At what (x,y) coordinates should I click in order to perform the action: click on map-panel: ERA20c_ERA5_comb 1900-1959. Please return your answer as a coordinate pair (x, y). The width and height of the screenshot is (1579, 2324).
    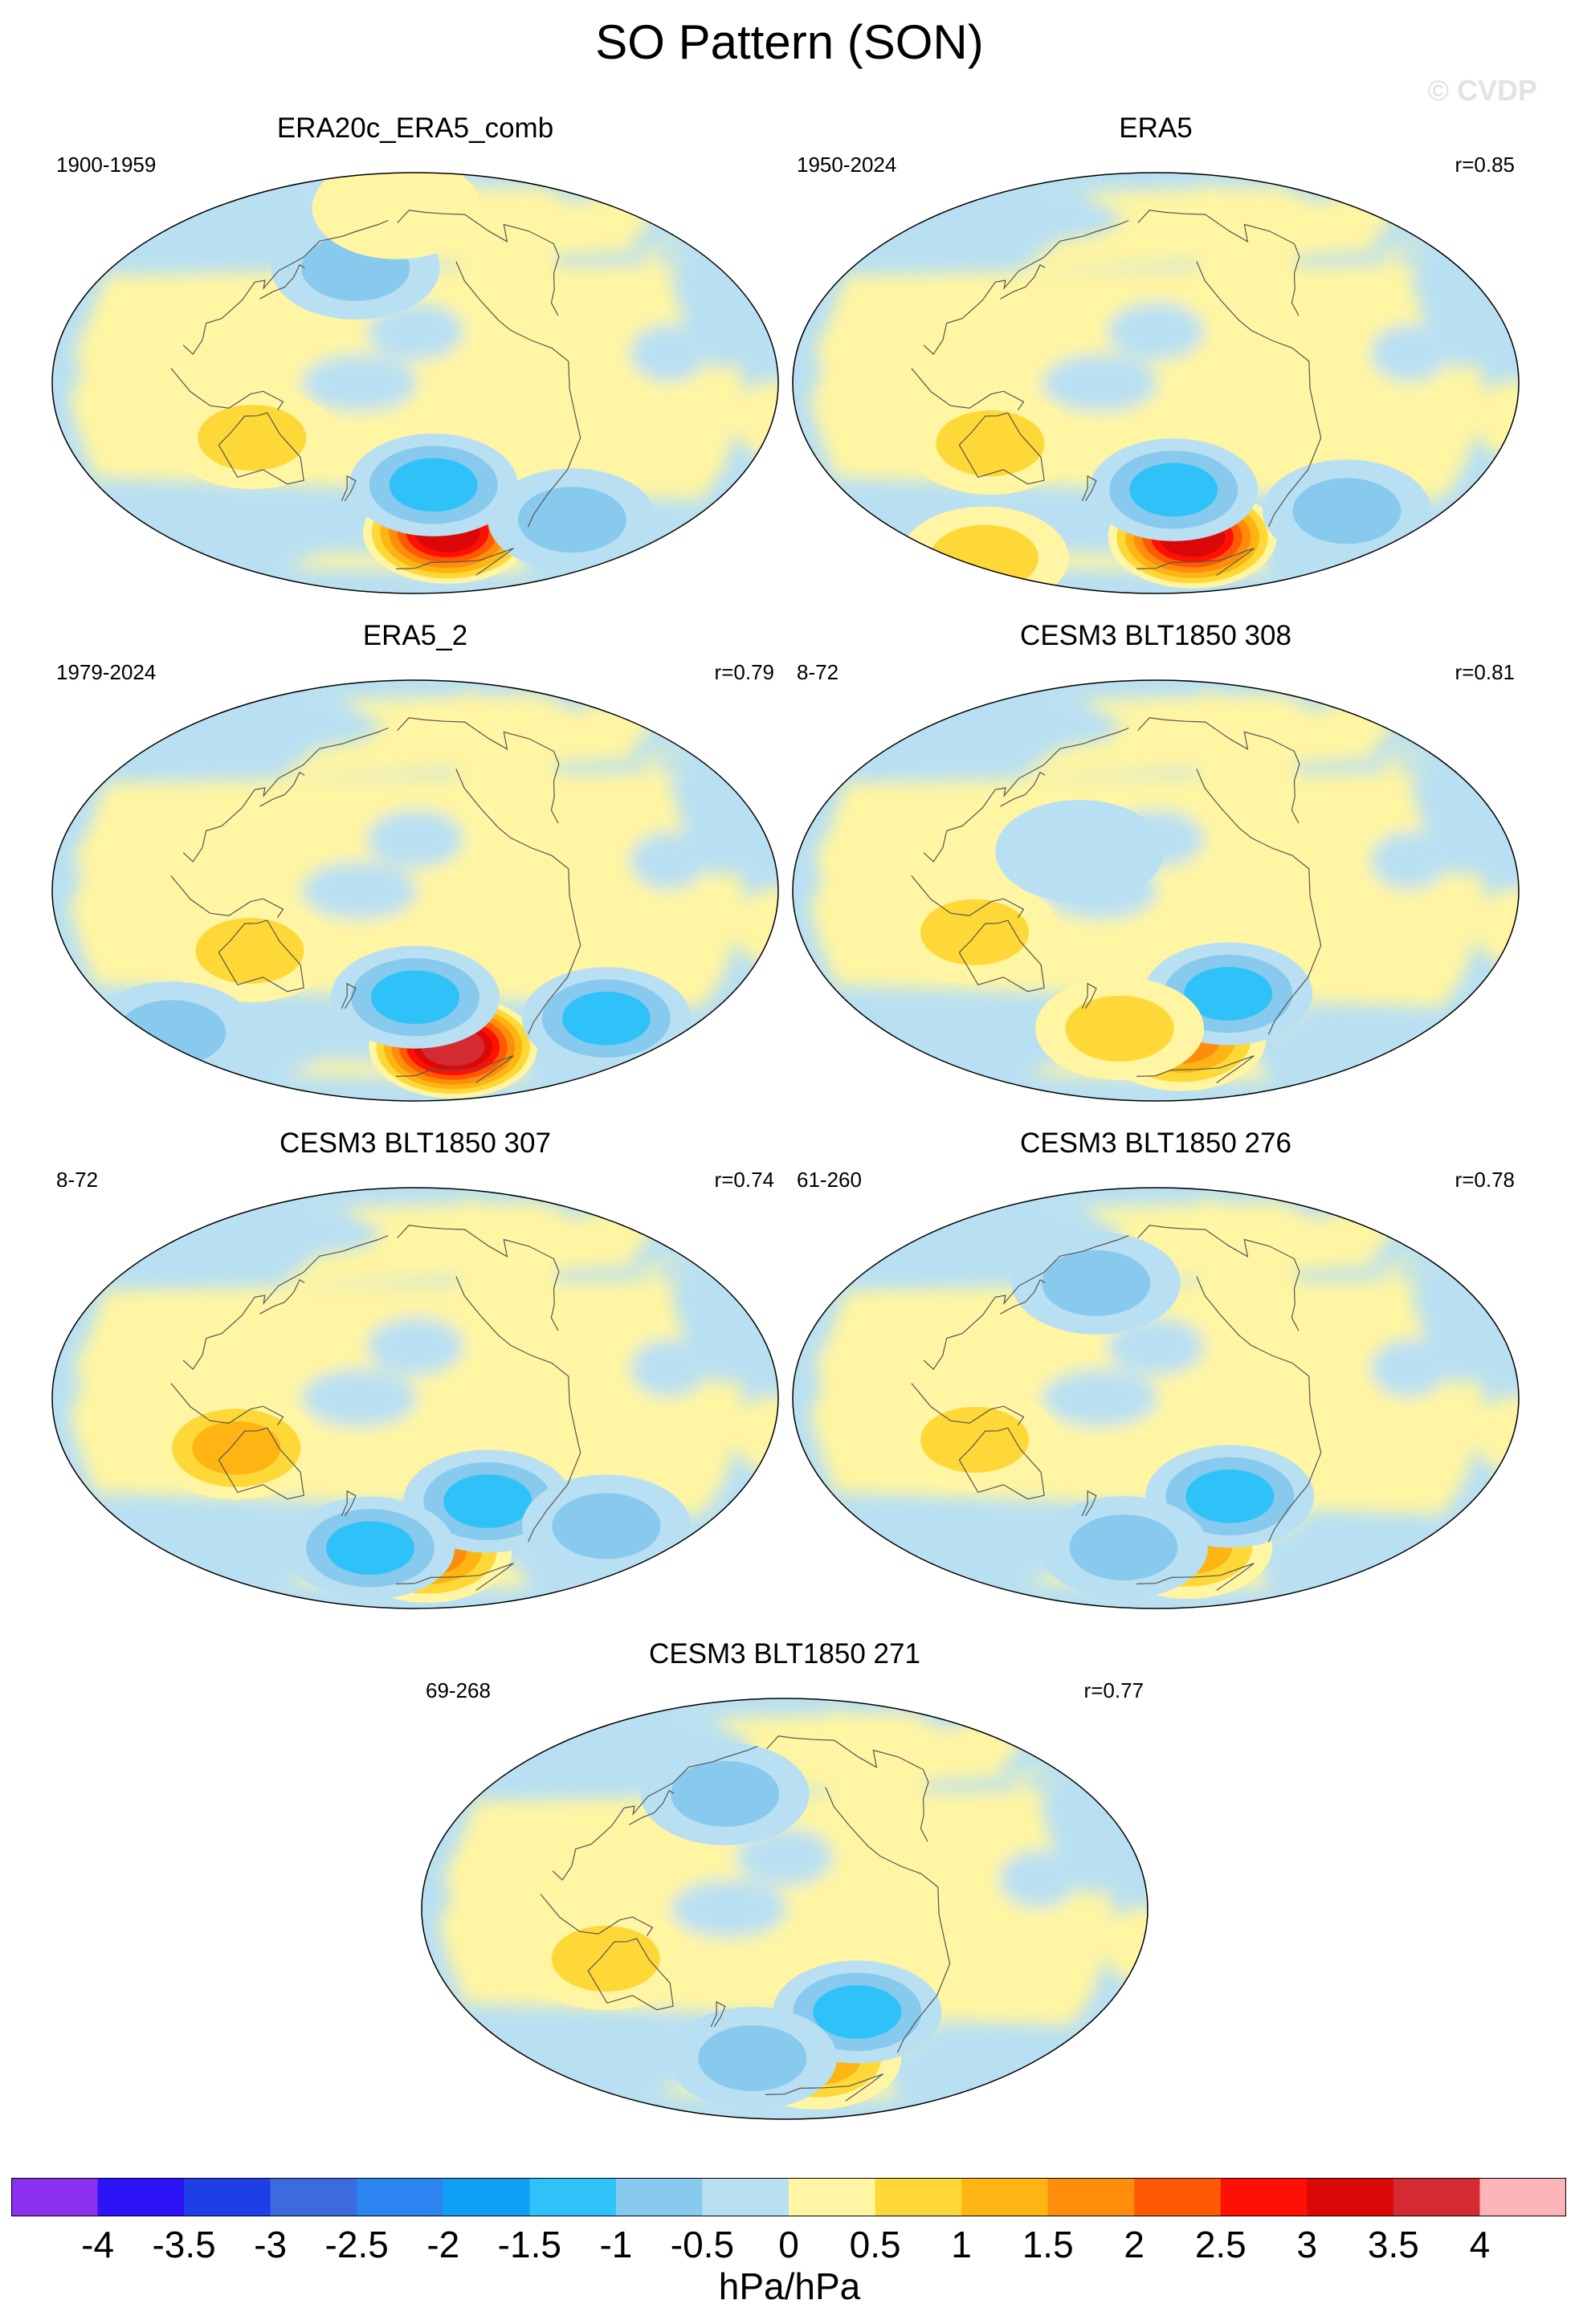
    Looking at the image, I should click on (415, 353).